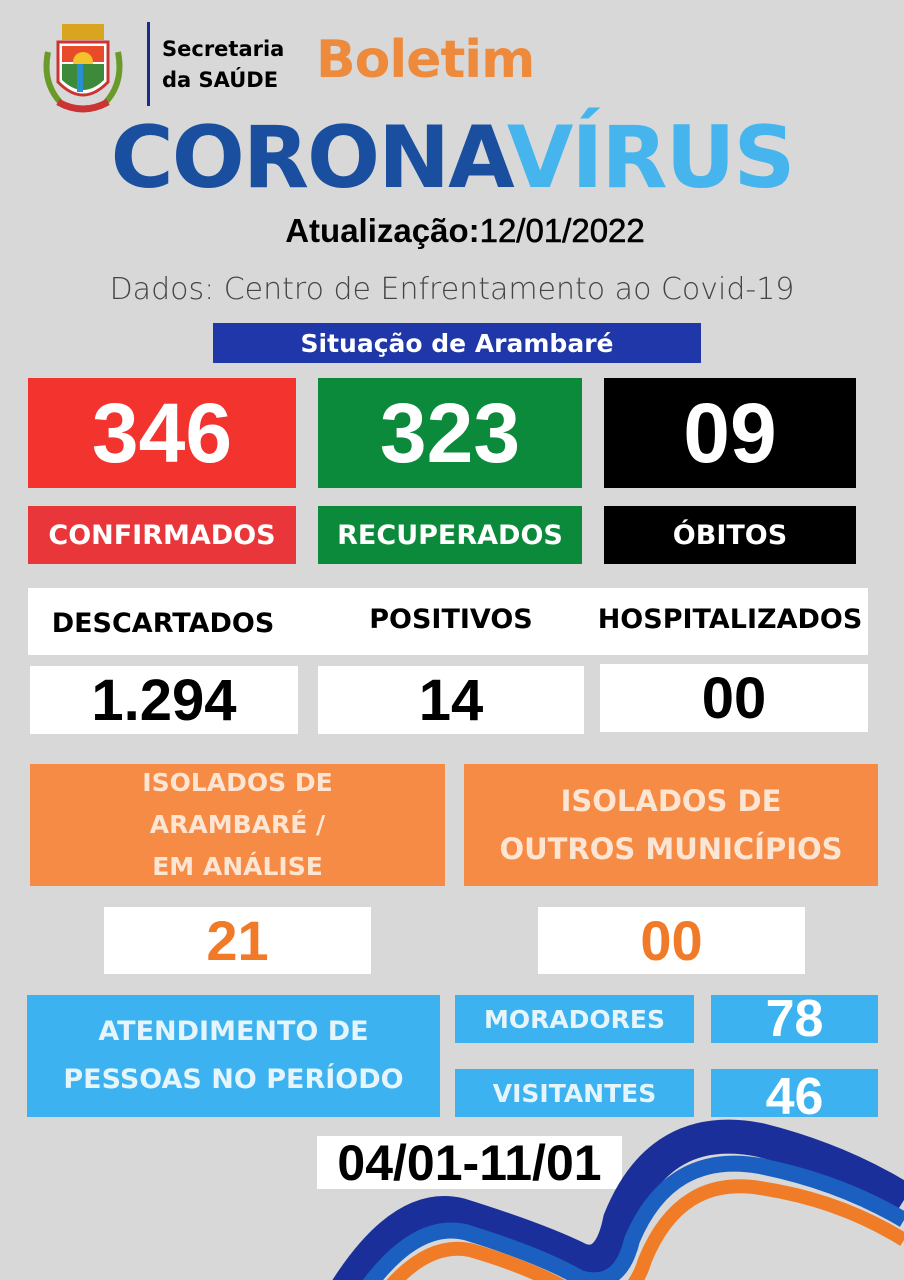 Image resolution: width=904 pixels, height=1280 pixels. Describe the element at coordinates (451, 619) in the screenshot. I see `positive-label: POSITIVOS` at that location.